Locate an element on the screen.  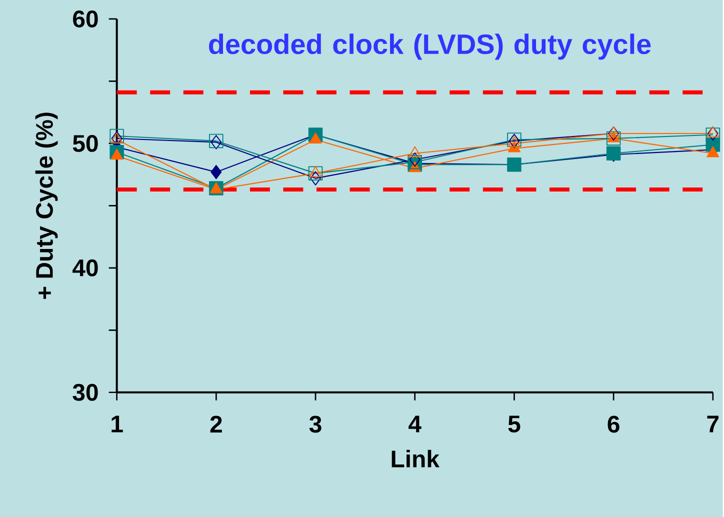
x-tick-label: 7 is located at coordinates (713, 424).